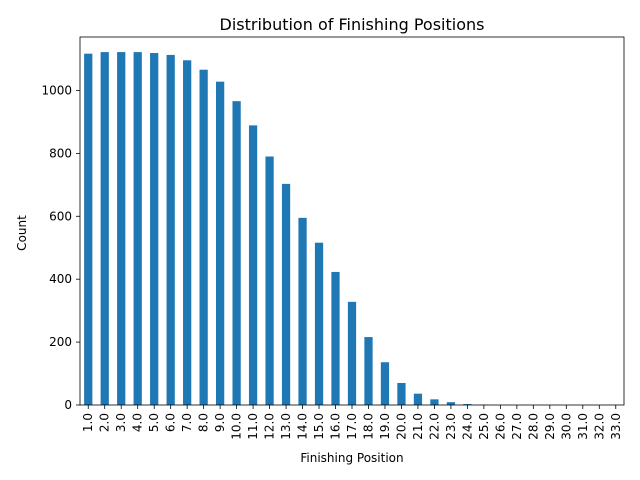 This screenshot has width=640, height=480. Describe the element at coordinates (550, 426) in the screenshot. I see `x-tick-label: 29.0` at that location.